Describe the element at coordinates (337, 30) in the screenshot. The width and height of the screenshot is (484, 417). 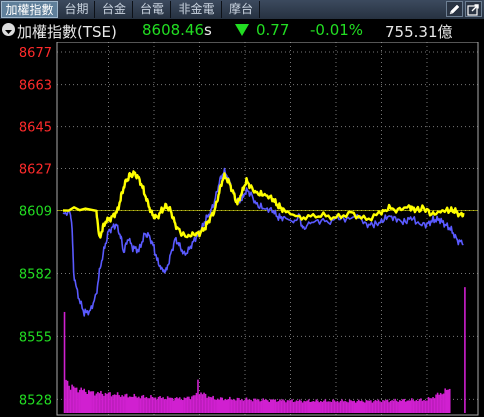
I see `price-change-percent: -0.01%` at that location.